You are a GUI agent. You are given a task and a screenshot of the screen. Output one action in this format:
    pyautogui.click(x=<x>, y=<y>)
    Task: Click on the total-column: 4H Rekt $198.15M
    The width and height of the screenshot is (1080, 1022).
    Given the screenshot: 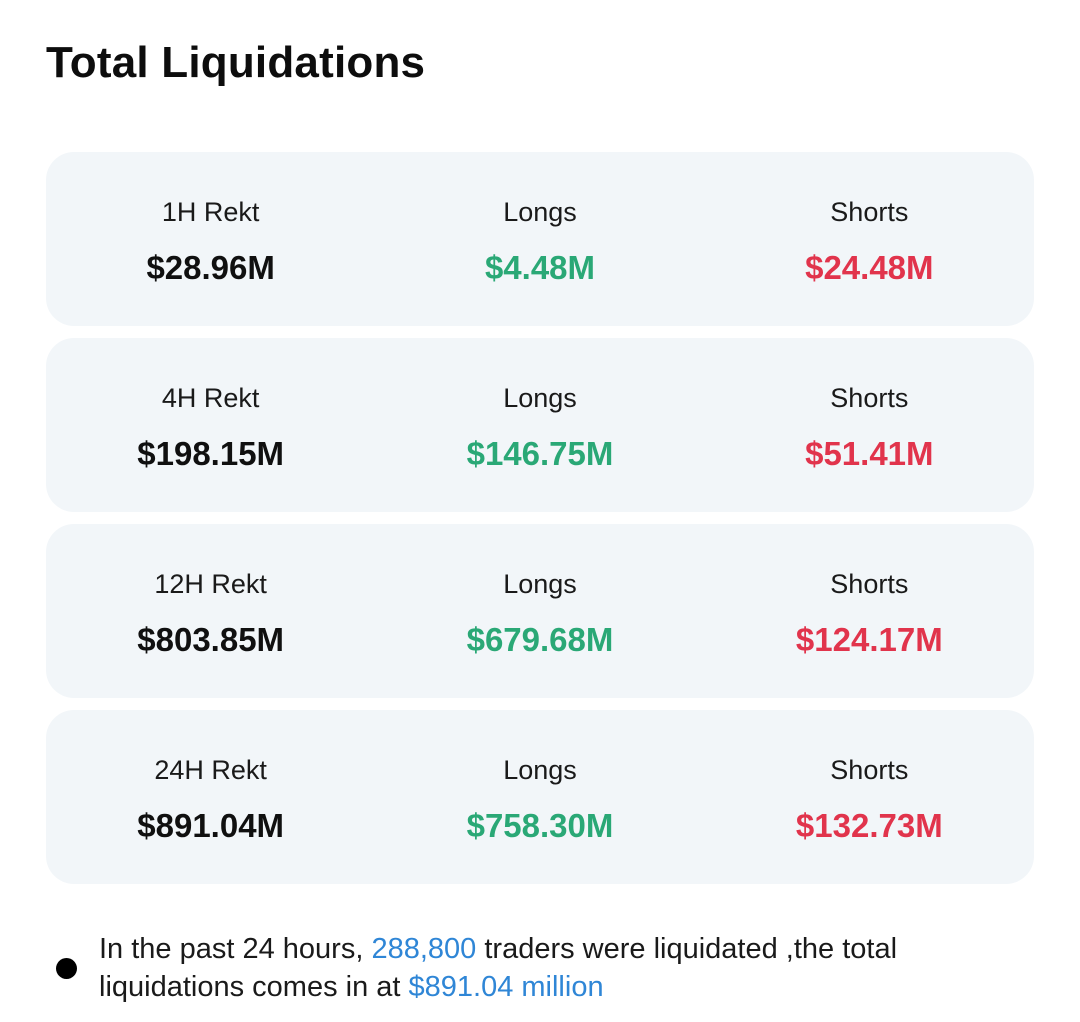 What is the action you would take?
    pyautogui.click(x=210, y=425)
    